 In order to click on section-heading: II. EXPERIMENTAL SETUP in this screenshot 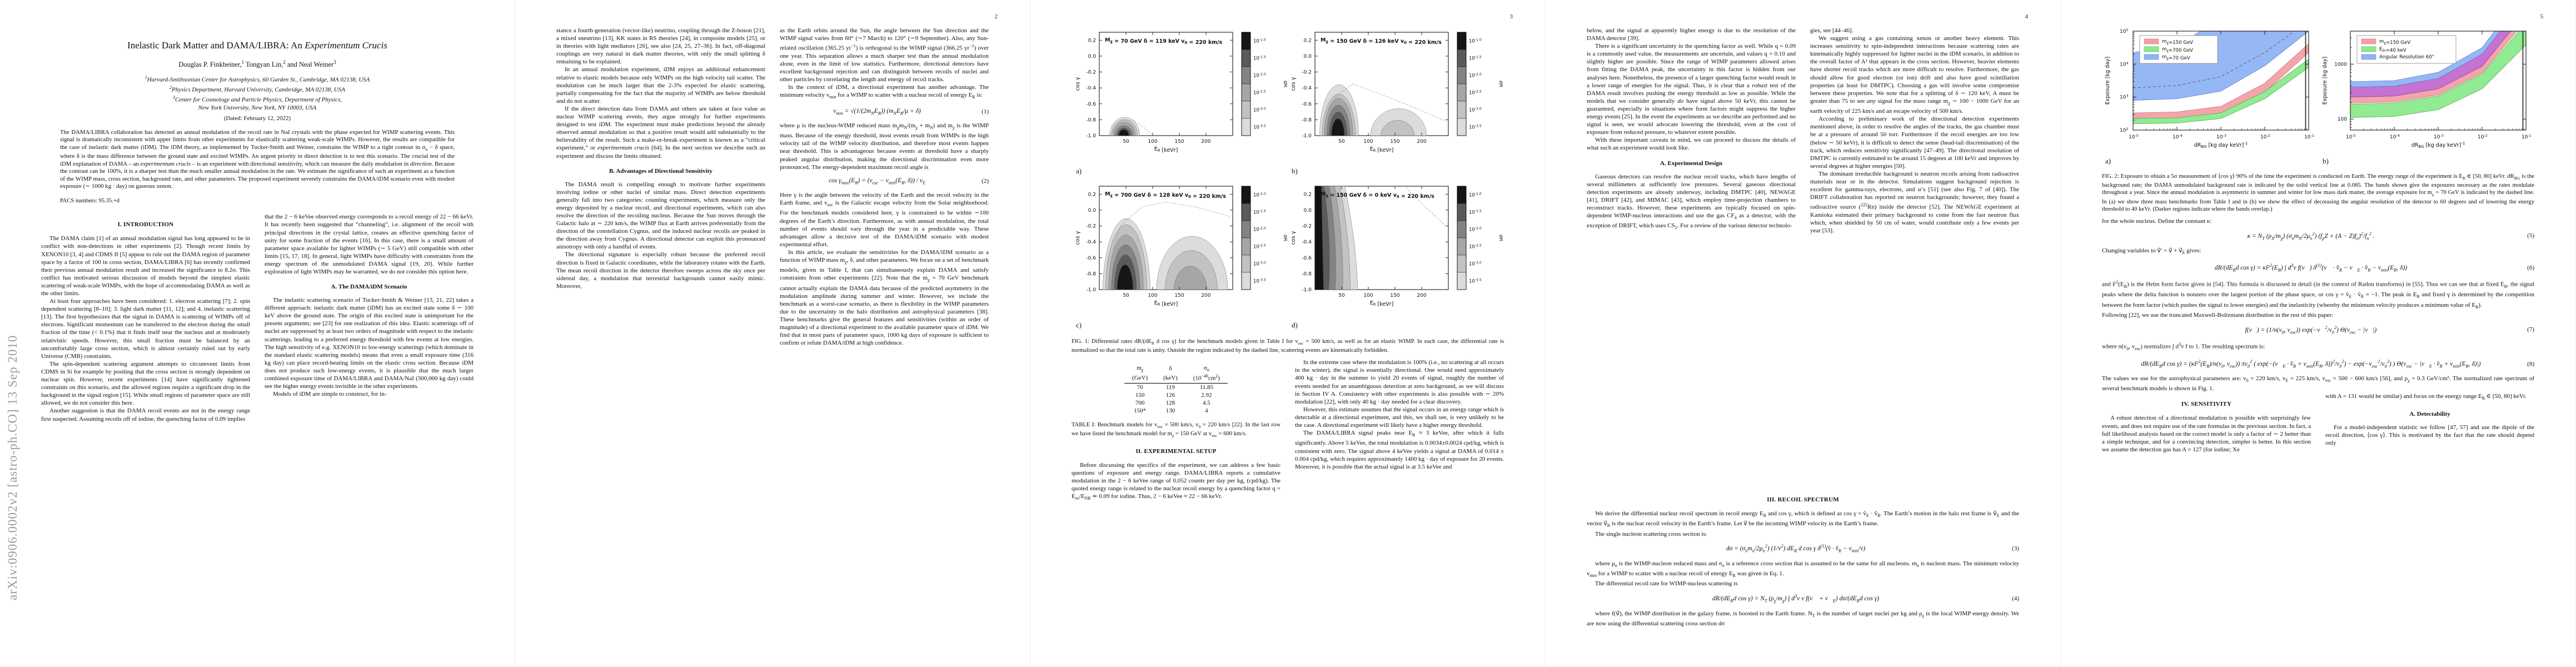, I will do `click(1176, 451)`.